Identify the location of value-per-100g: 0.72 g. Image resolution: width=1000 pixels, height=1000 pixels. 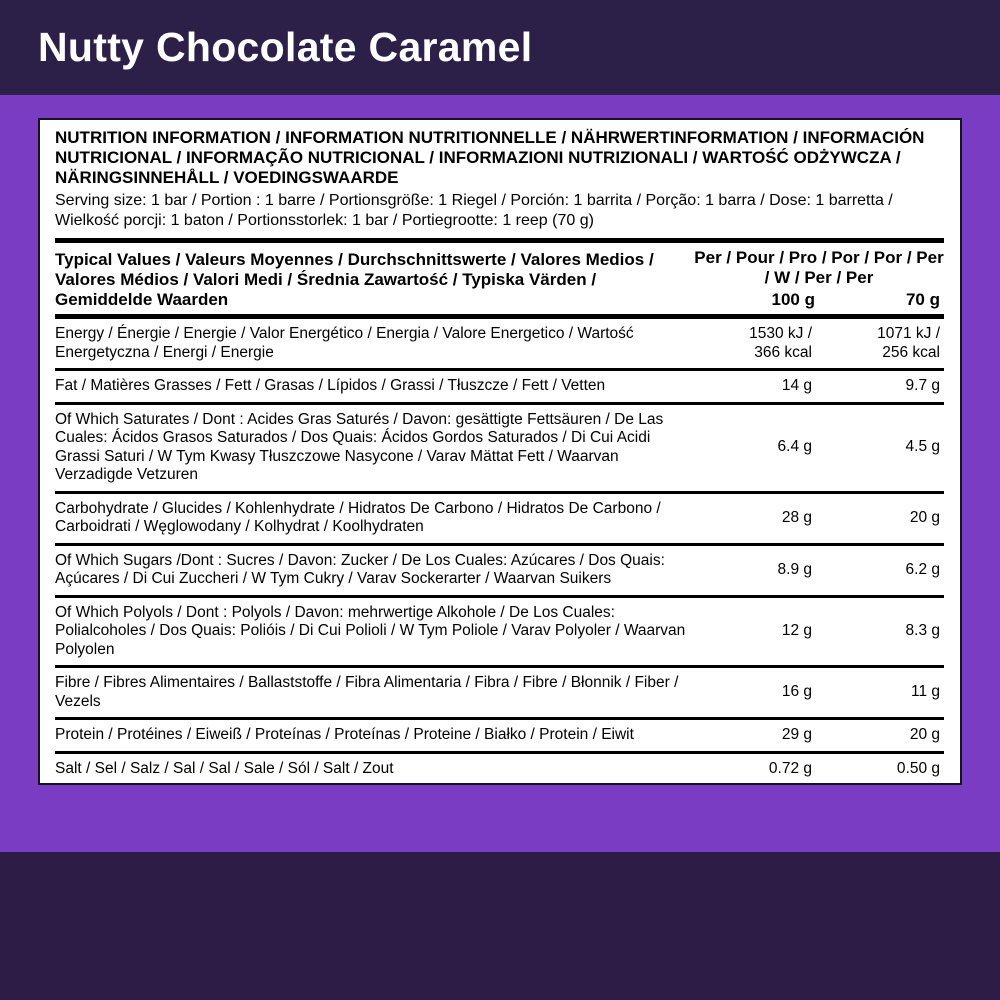
(790, 768).